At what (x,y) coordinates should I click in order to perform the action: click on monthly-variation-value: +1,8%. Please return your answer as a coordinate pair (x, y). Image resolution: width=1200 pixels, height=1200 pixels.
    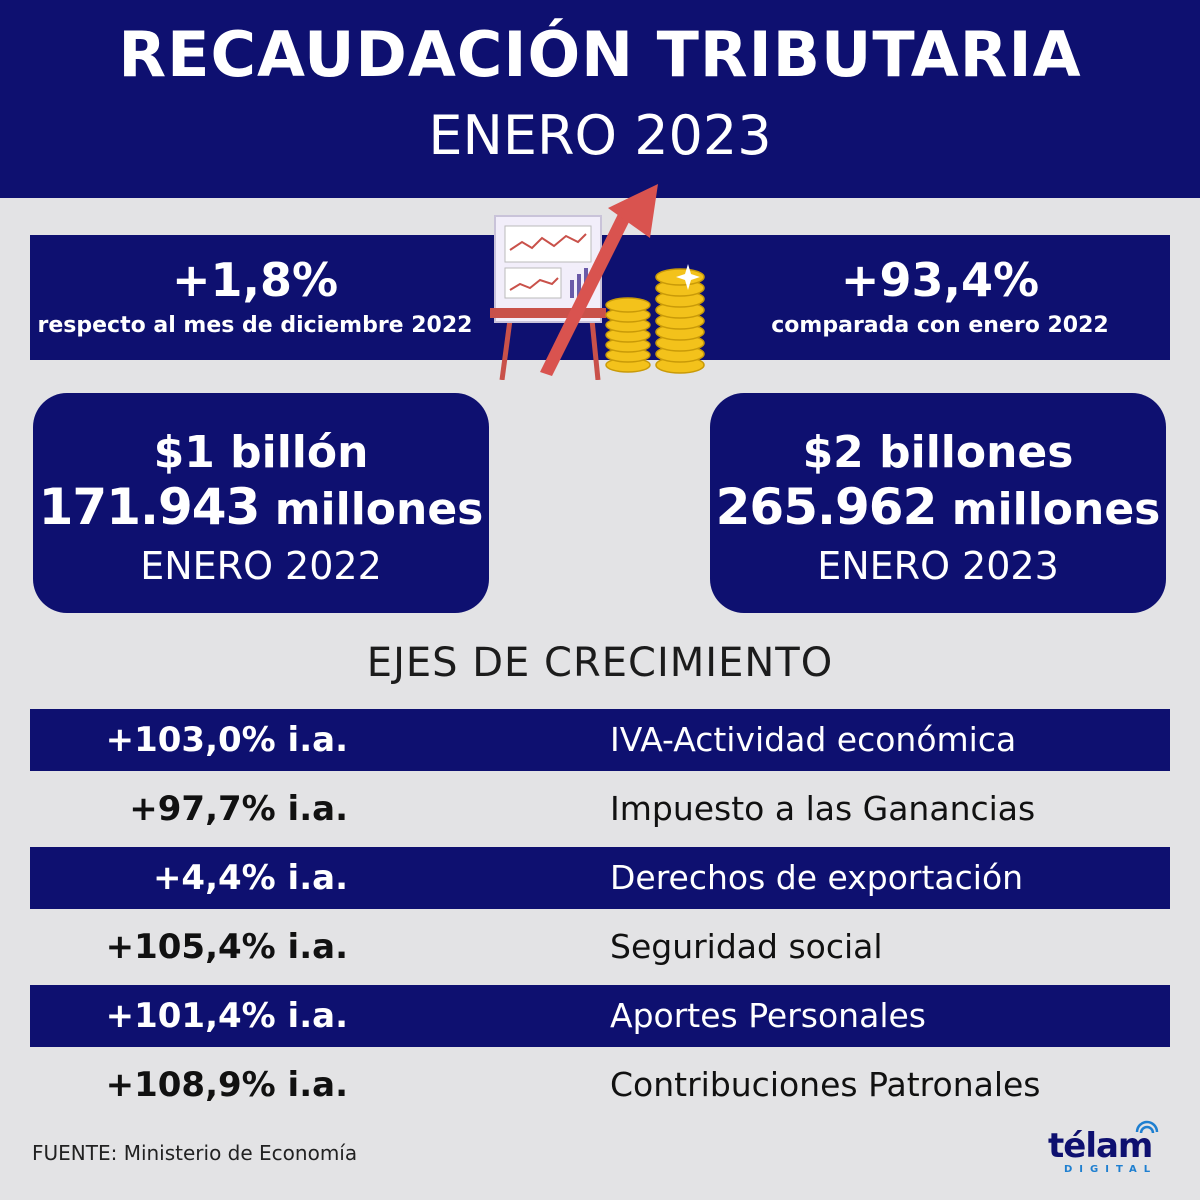
    Looking at the image, I should click on (255, 280).